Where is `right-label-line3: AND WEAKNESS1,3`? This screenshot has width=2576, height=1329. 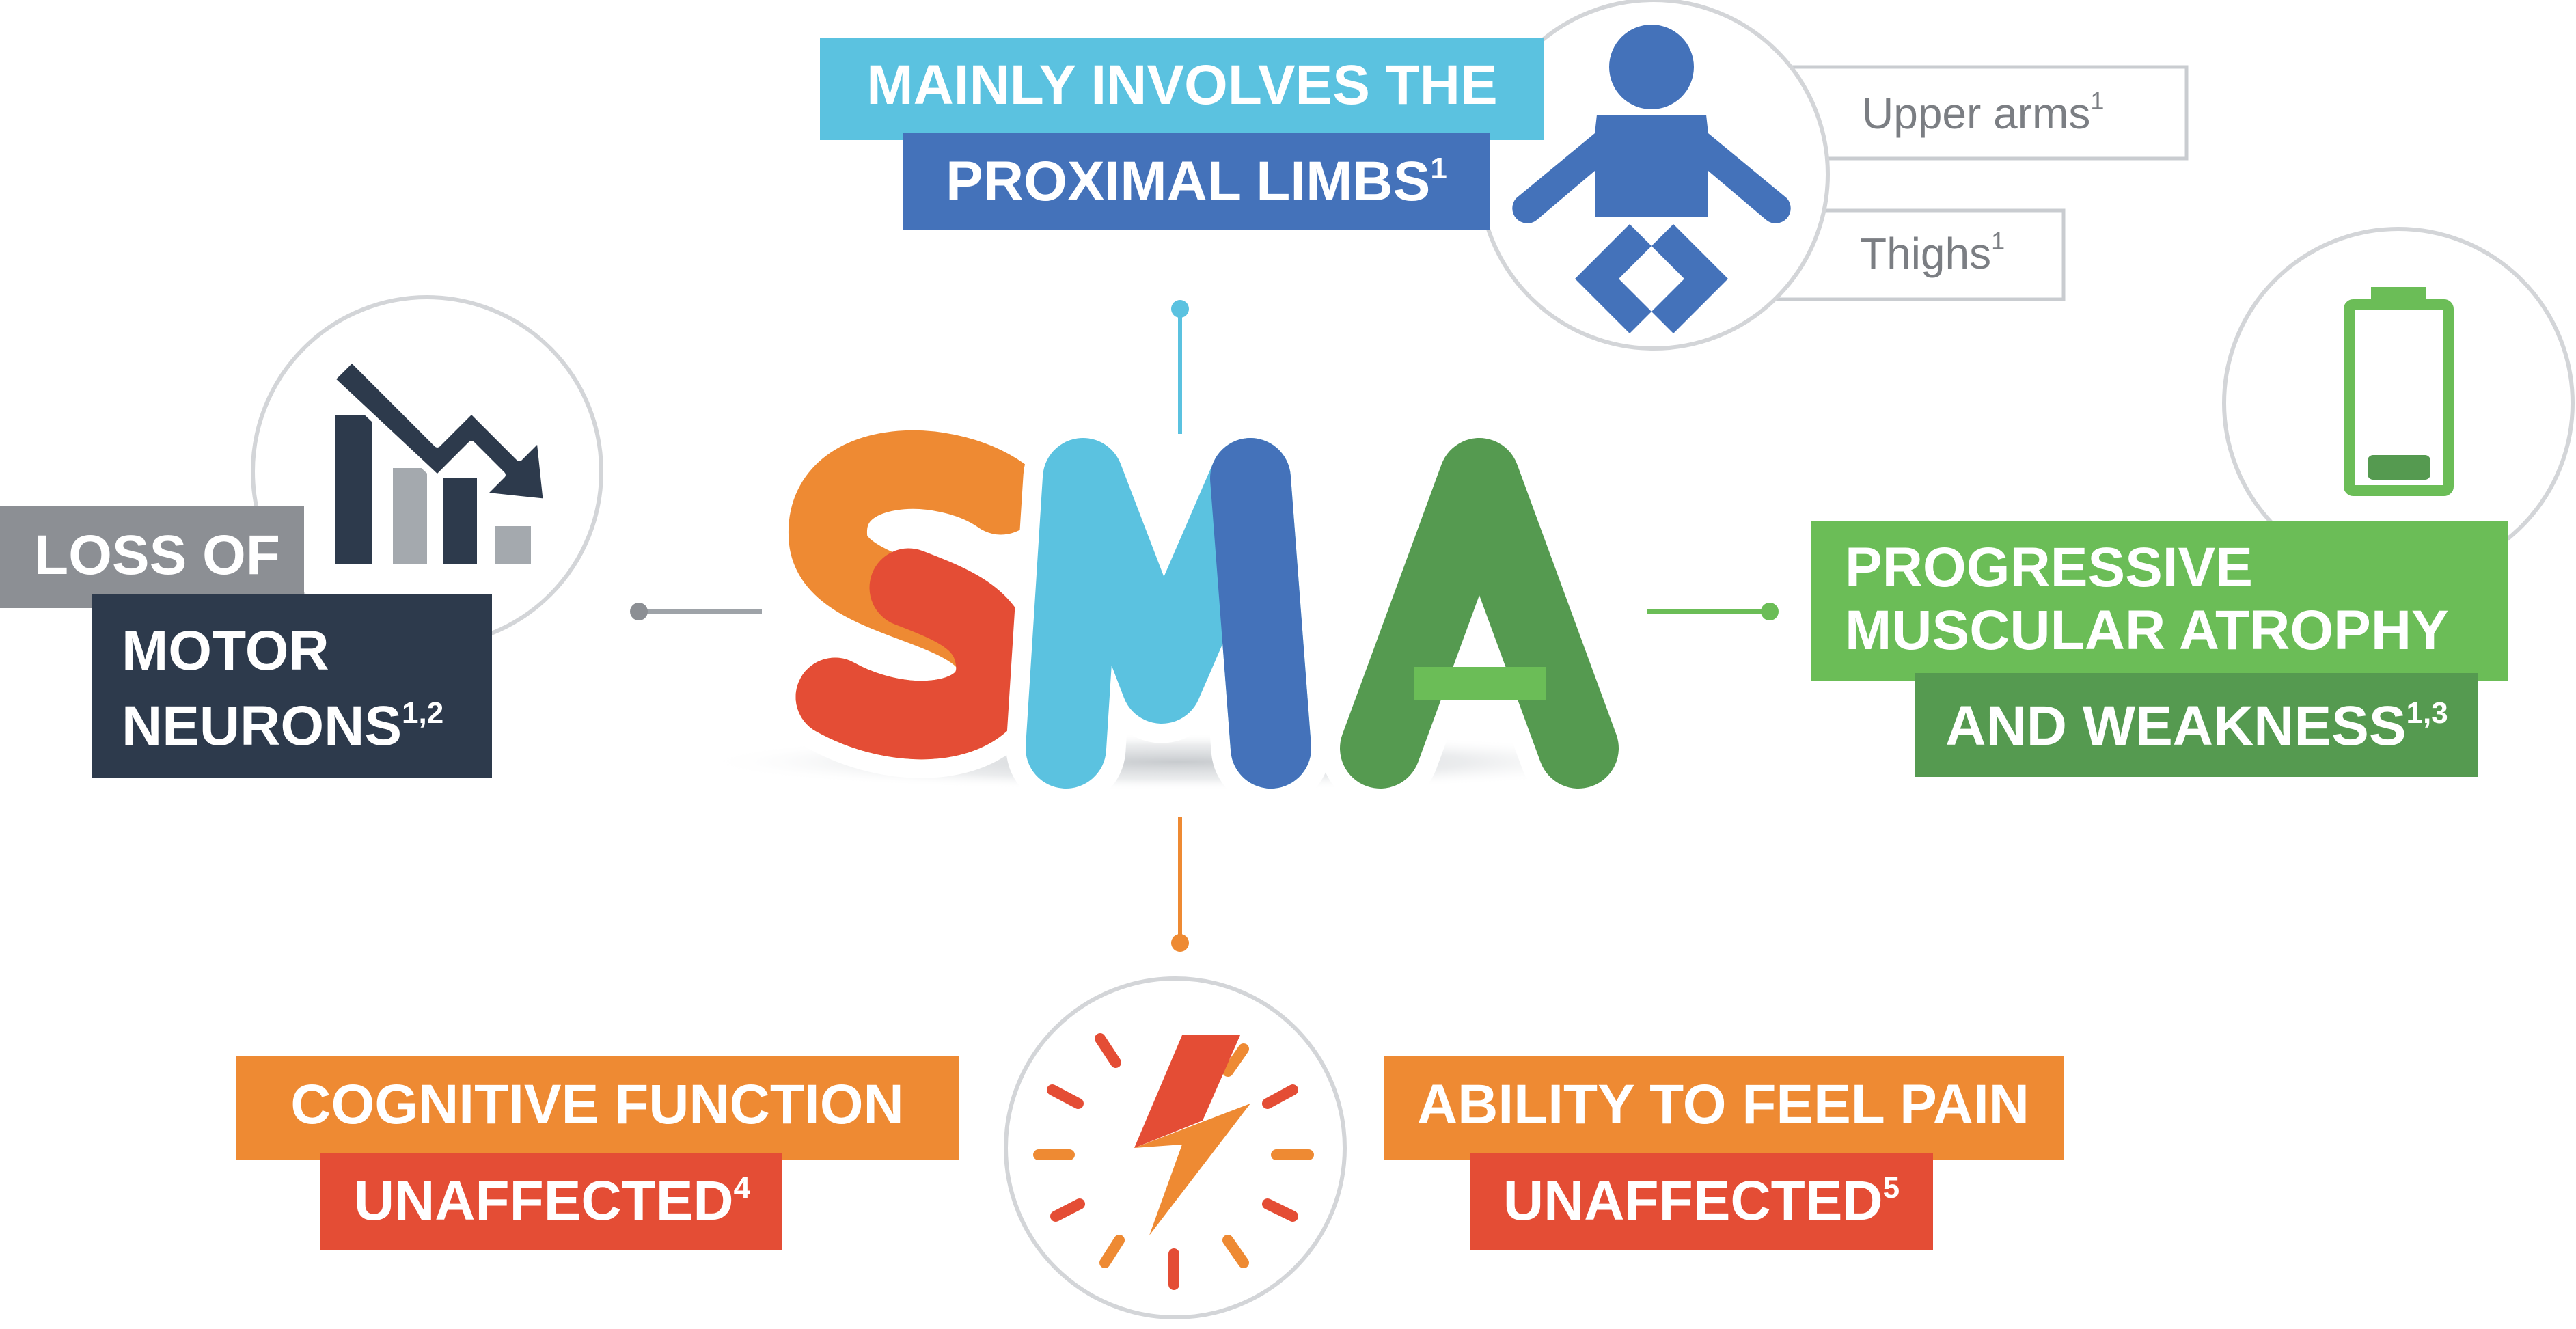 right-label-line3: AND WEAKNESS1,3 is located at coordinates (2196, 726).